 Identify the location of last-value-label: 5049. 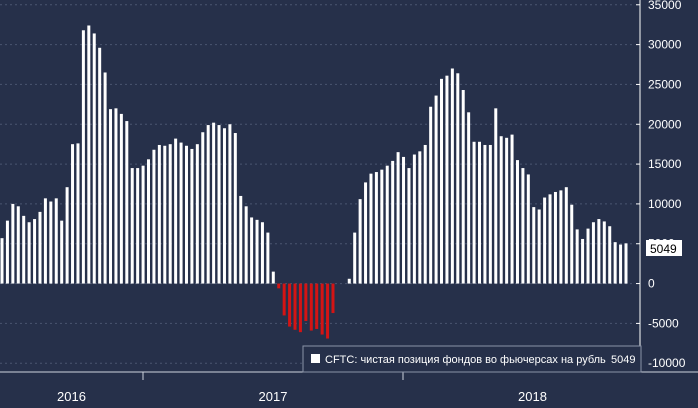
(663, 249).